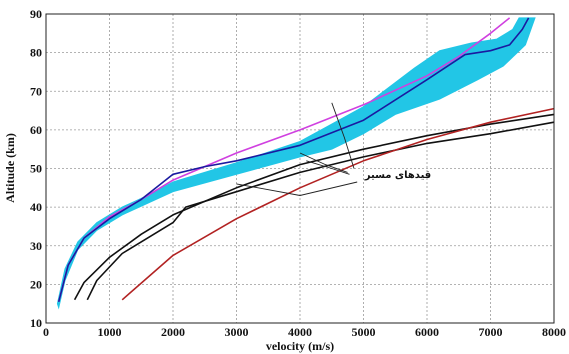 The width and height of the screenshot is (569, 354). I want to click on x-tick-labels: 0 1000 2000 3000 4000 5000 6000 7000 8000, so click(304, 332).